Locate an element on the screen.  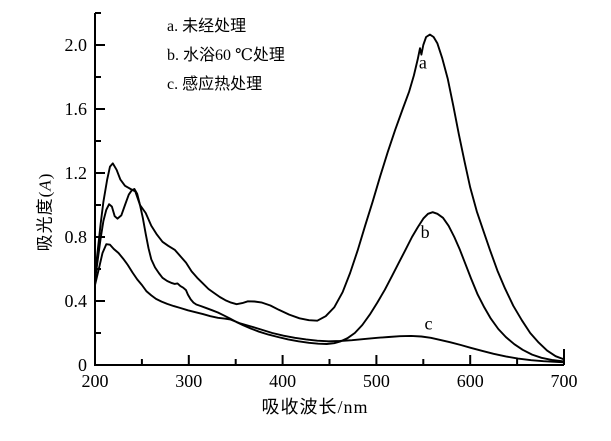
x-tick-label: 400 is located at coordinates (282, 381).